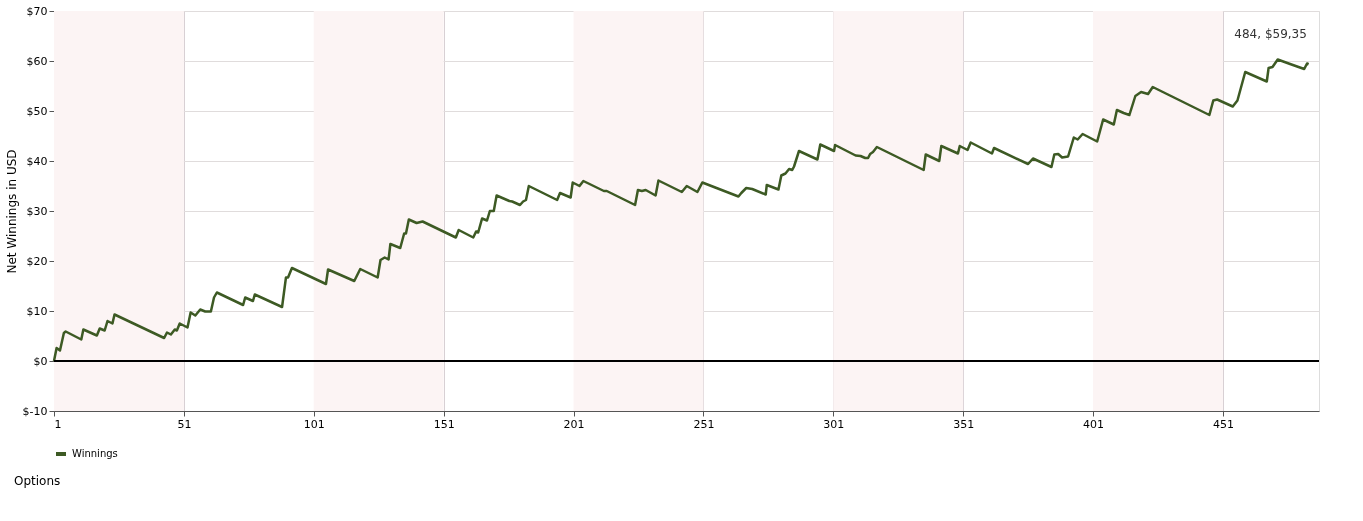 The width and height of the screenshot is (1363, 521). What do you see at coordinates (1094, 424) in the screenshot?
I see `x-tick-label: 401` at bounding box center [1094, 424].